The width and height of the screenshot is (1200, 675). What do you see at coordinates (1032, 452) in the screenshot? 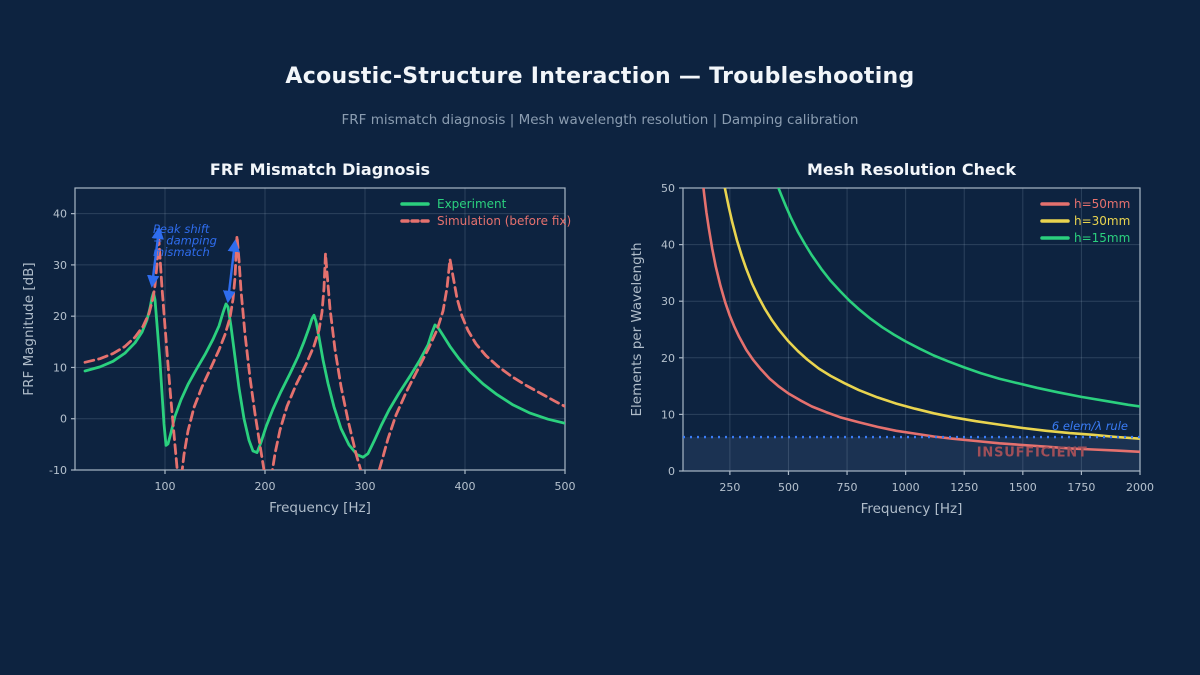
I see `insufficient-label: INSUFFICIENT` at bounding box center [1032, 452].